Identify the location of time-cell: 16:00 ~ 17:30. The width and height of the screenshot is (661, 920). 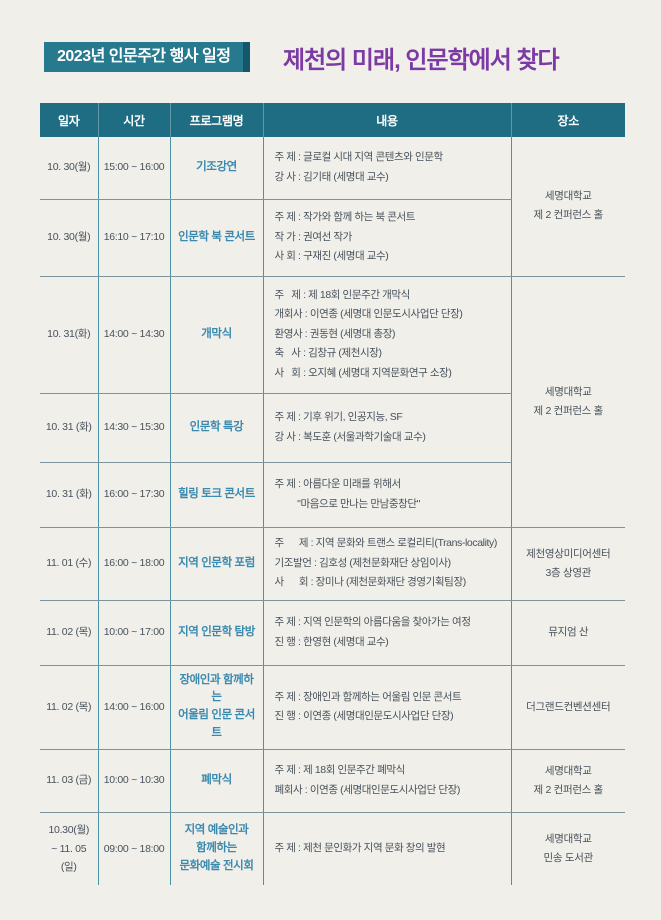
(134, 495).